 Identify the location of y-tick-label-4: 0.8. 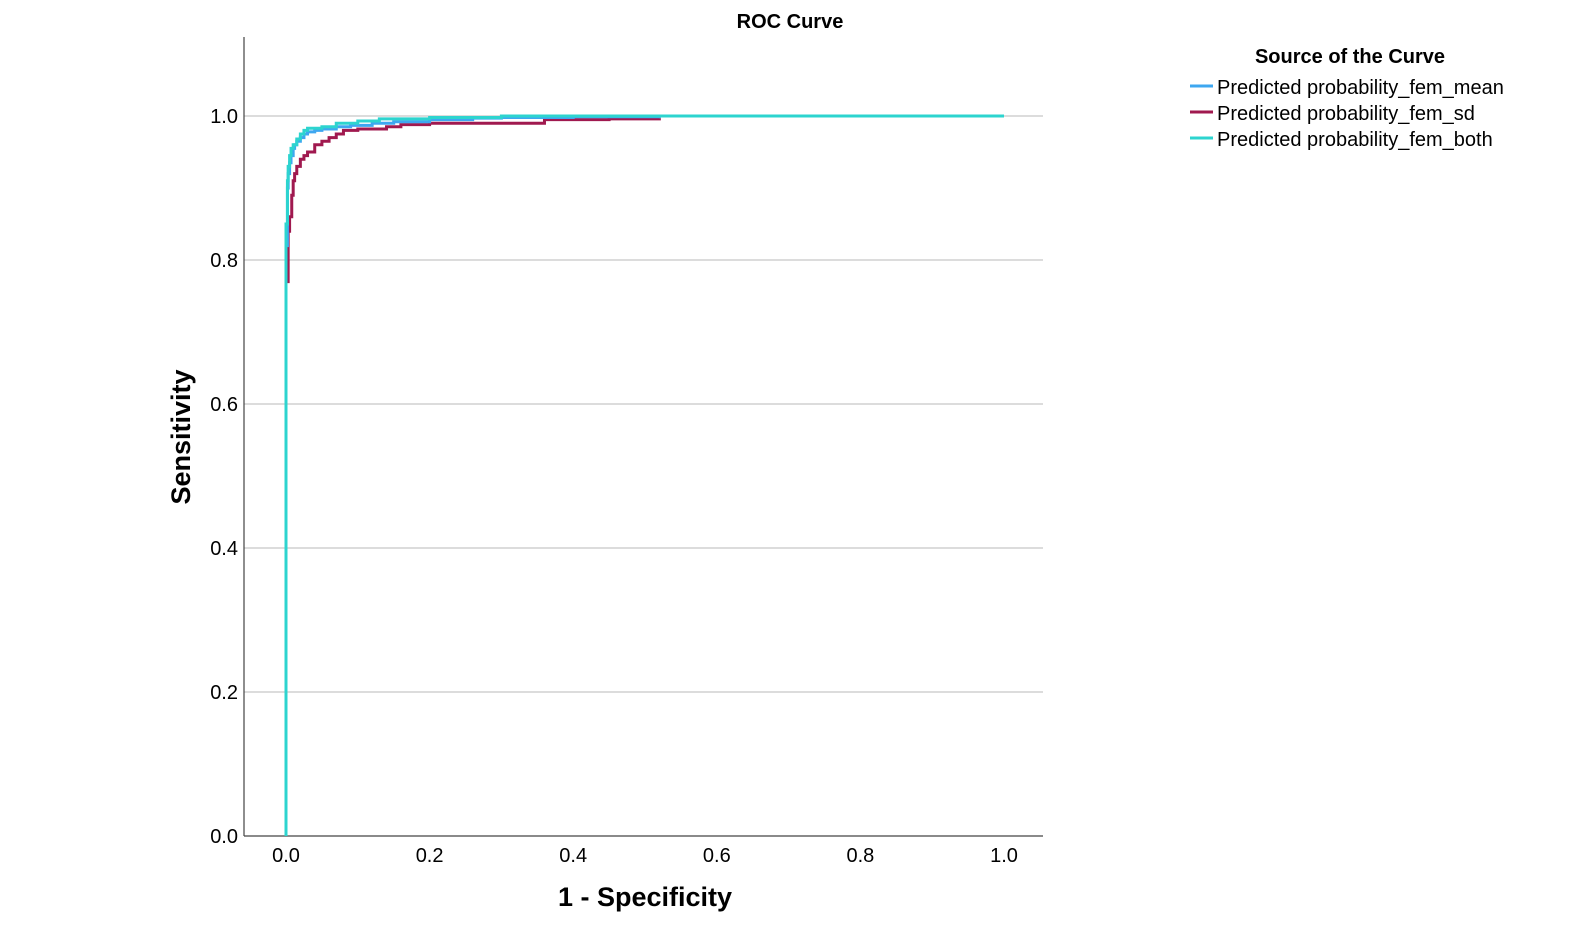
(224, 261).